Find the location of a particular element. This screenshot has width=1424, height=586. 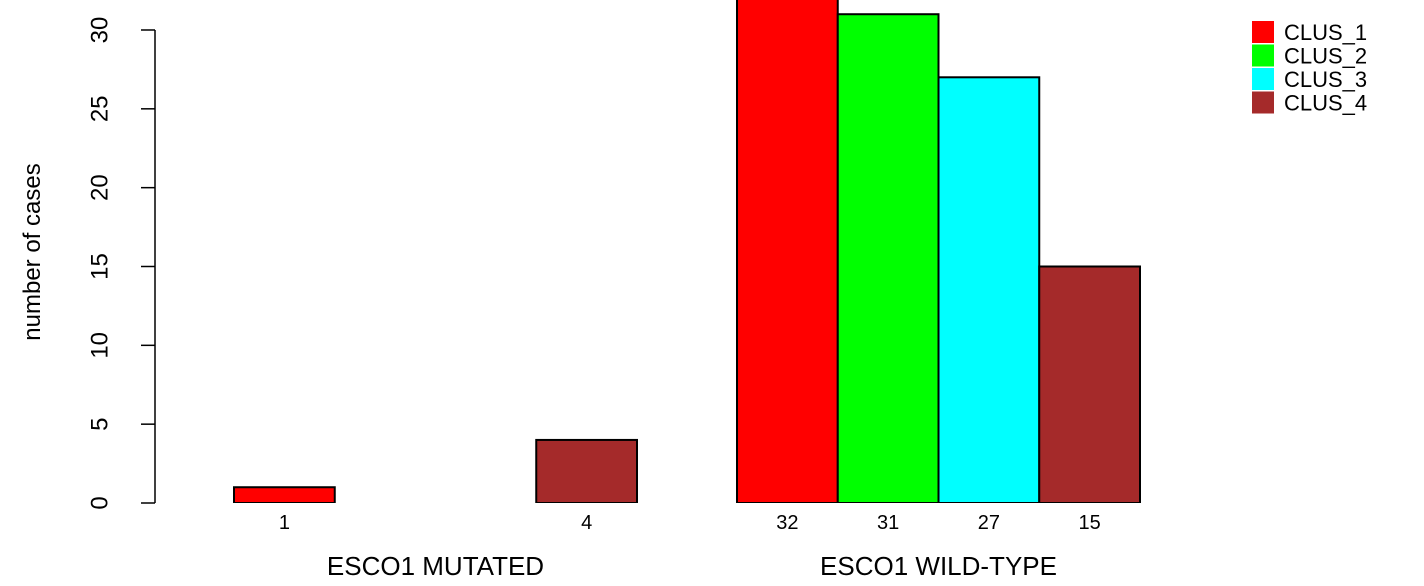

bar-value-label: 4 is located at coordinates (586, 523).